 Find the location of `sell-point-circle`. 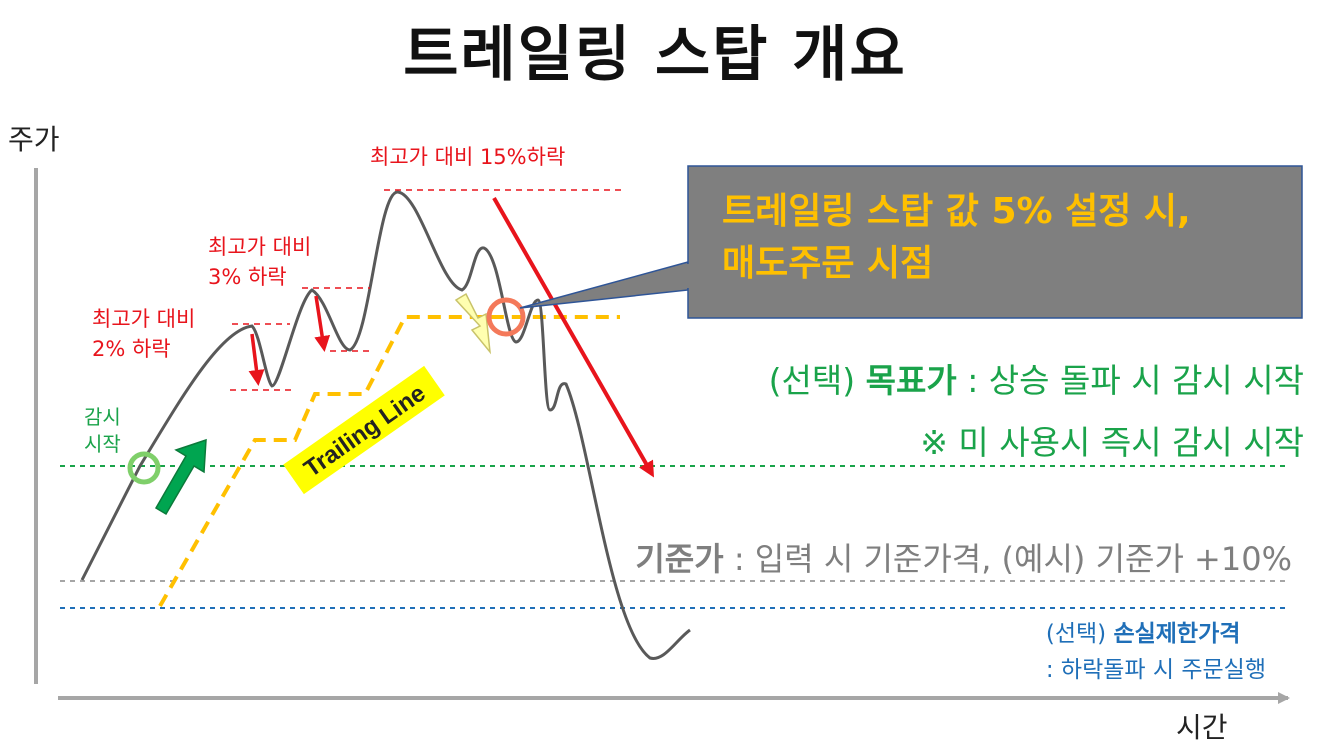

sell-point-circle is located at coordinates (506, 317).